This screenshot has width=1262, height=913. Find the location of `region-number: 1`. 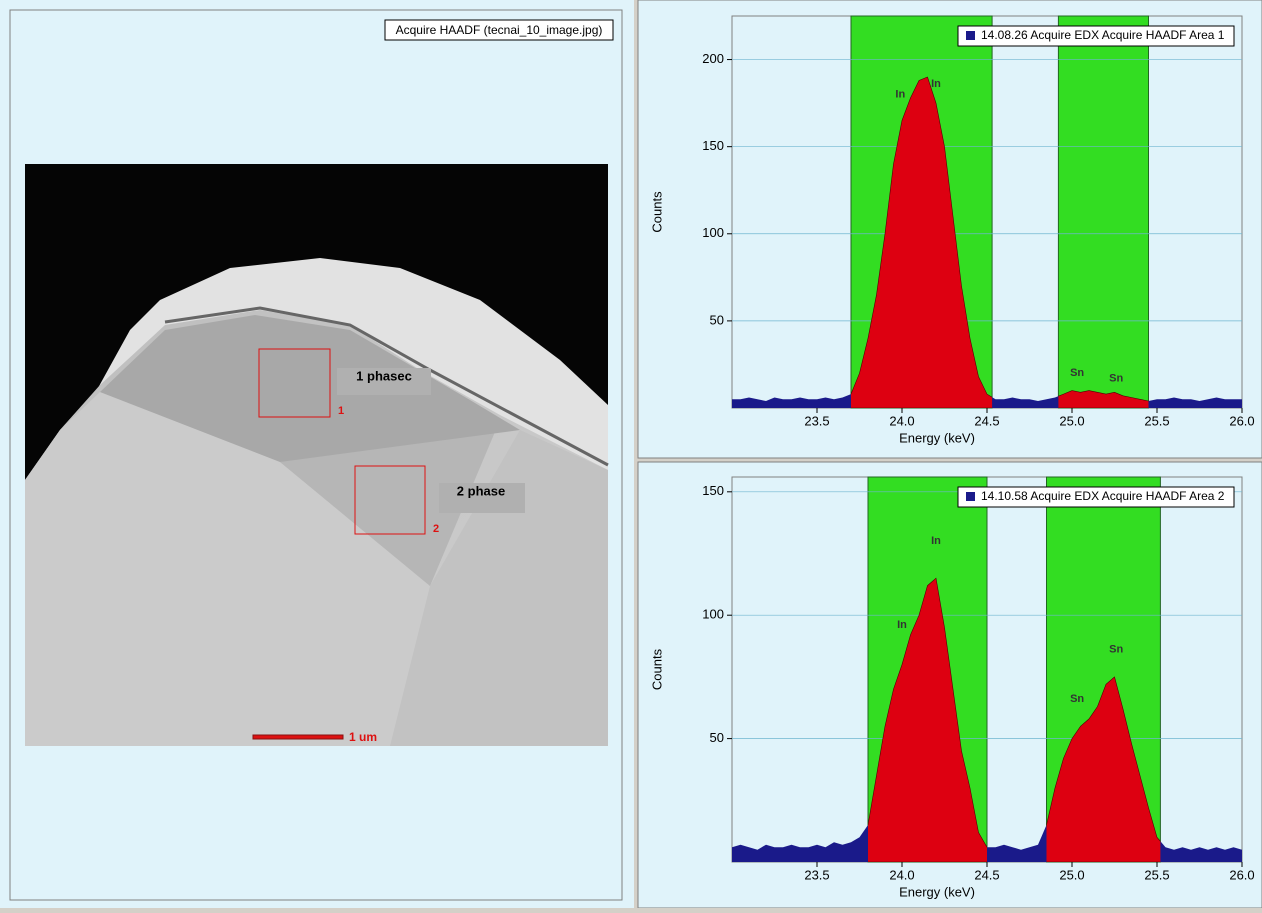

region-number: 1 is located at coordinates (341, 411).